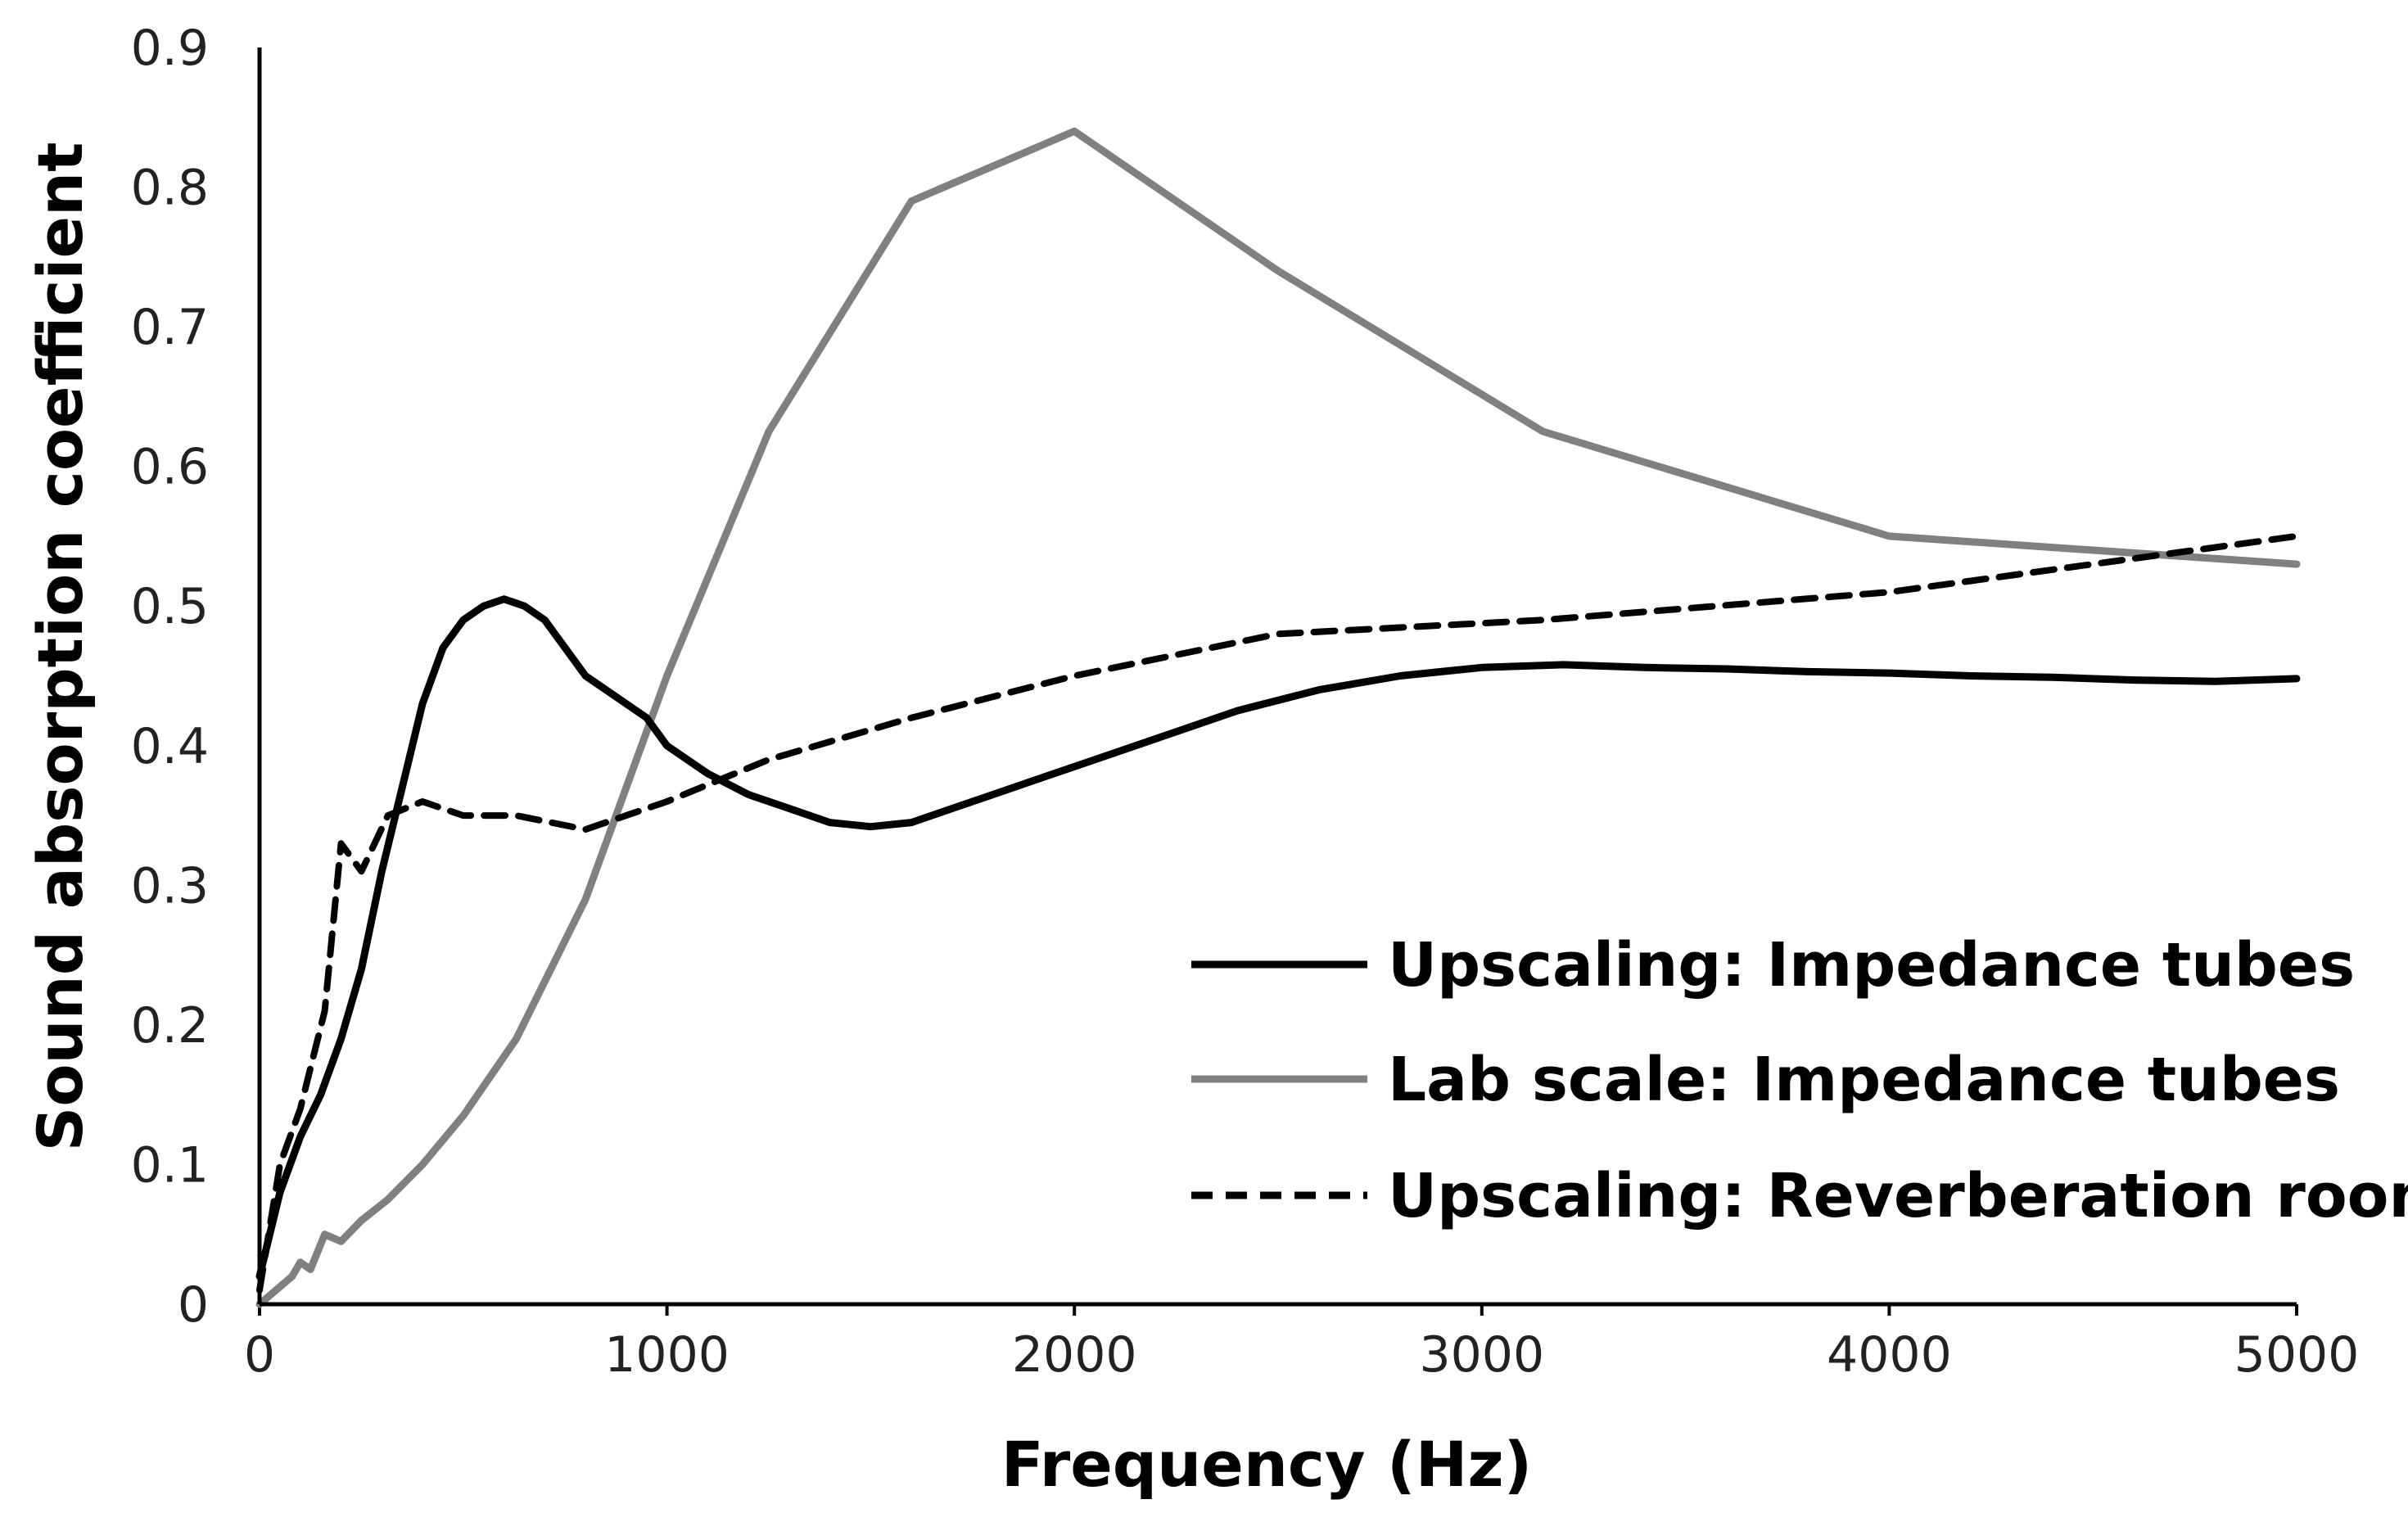  Describe the element at coordinates (170, 1165) in the screenshot. I see `y-tick-label: 0.1` at that location.